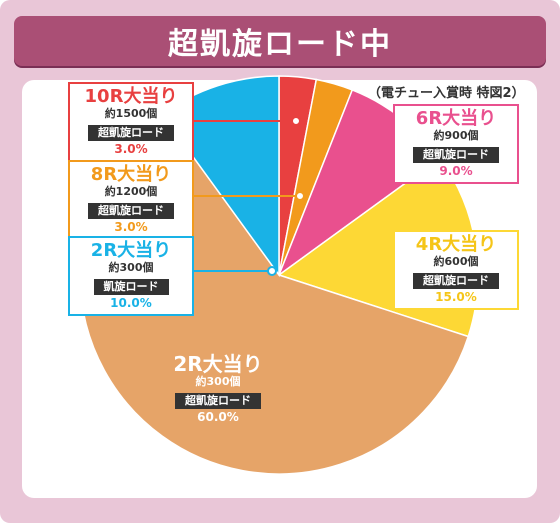 Image resolution: width=560 pixels, height=523 pixels. I want to click on slice-count: 約900個, so click(456, 135).